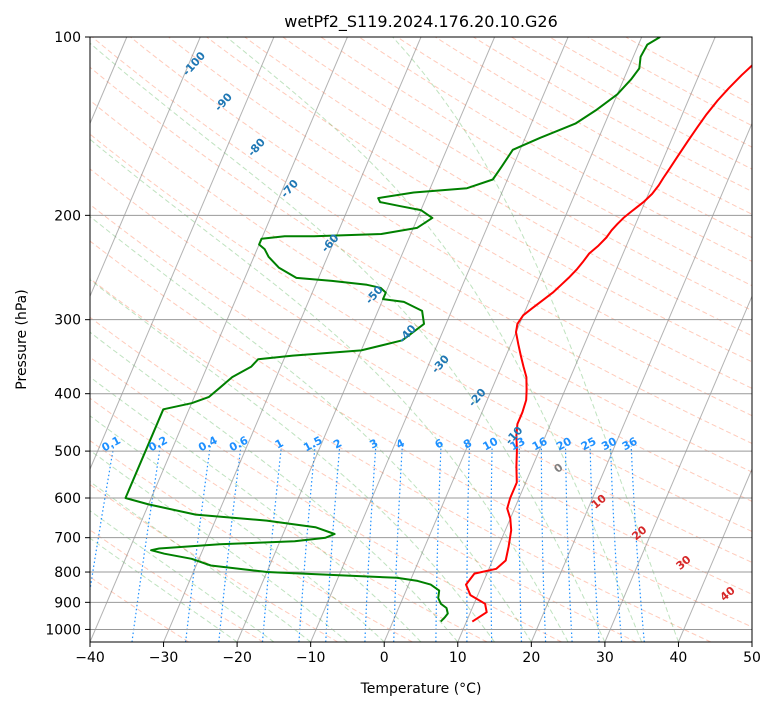 The height and width of the screenshot is (708, 775). I want to click on y-tick-label: 100, so click(67, 38).